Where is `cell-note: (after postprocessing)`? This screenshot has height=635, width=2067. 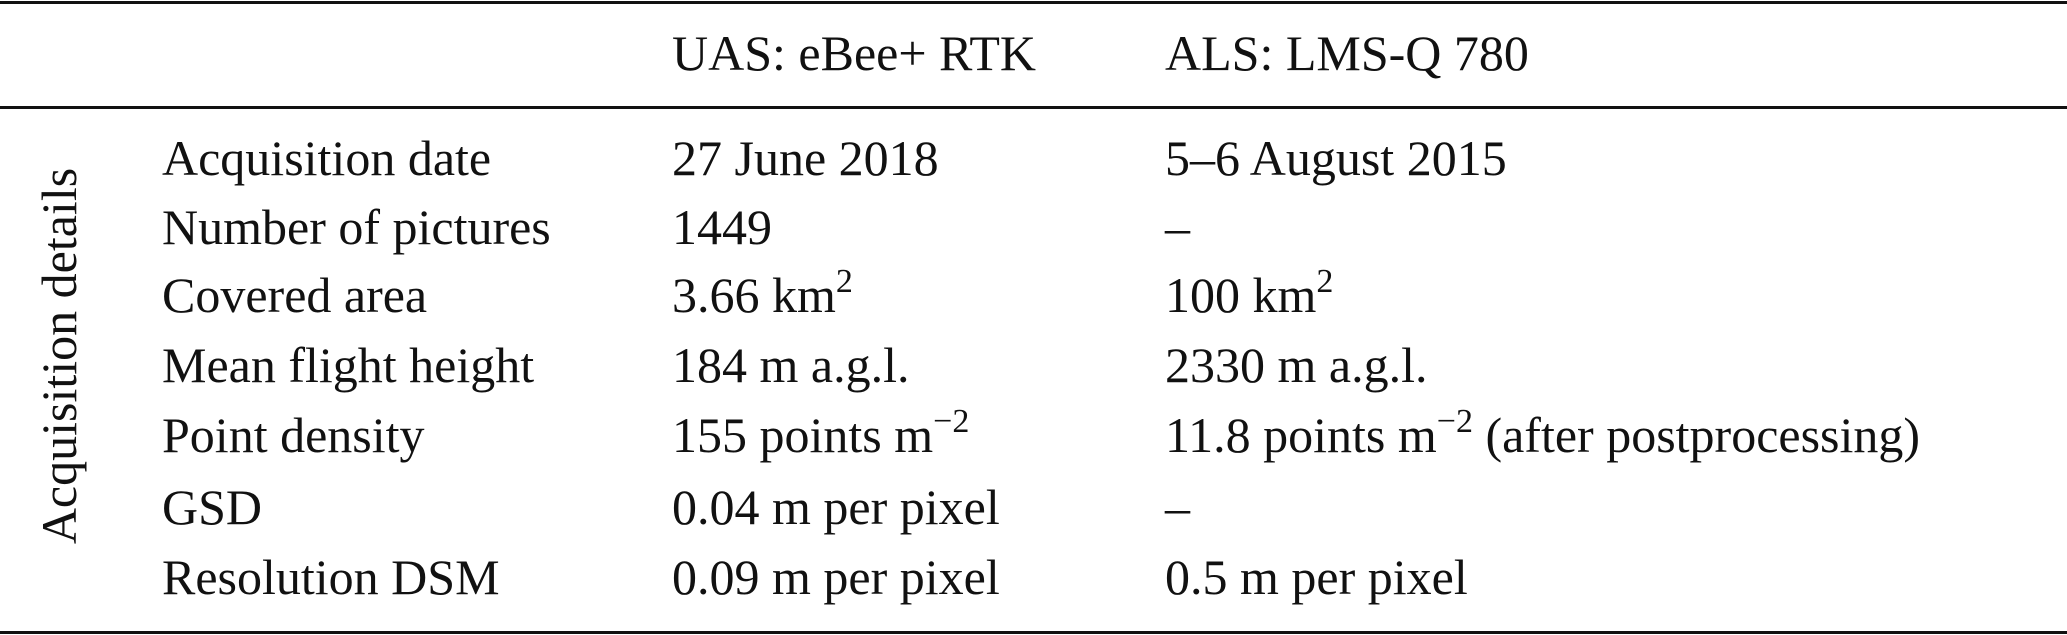
cell-note: (after postprocessing) is located at coordinates (1696, 435).